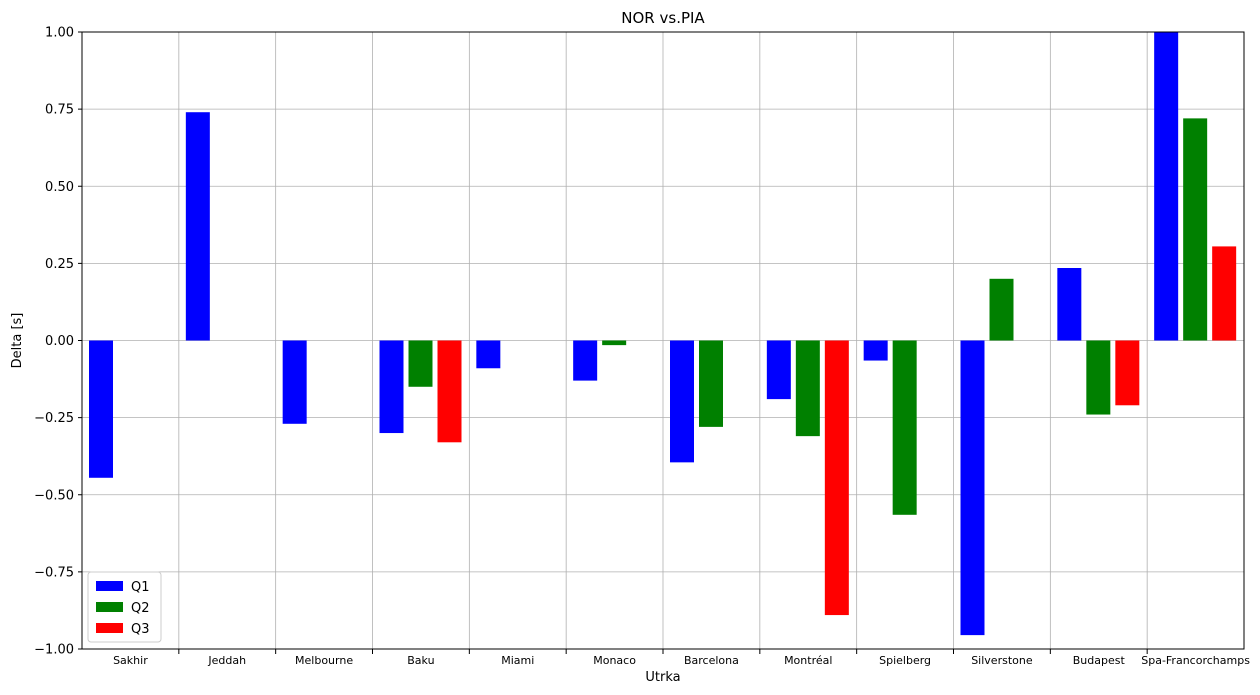 The width and height of the screenshot is (1260, 695). What do you see at coordinates (1224, 293) in the screenshot?
I see `bar-q3-spa-francorchamps` at bounding box center [1224, 293].